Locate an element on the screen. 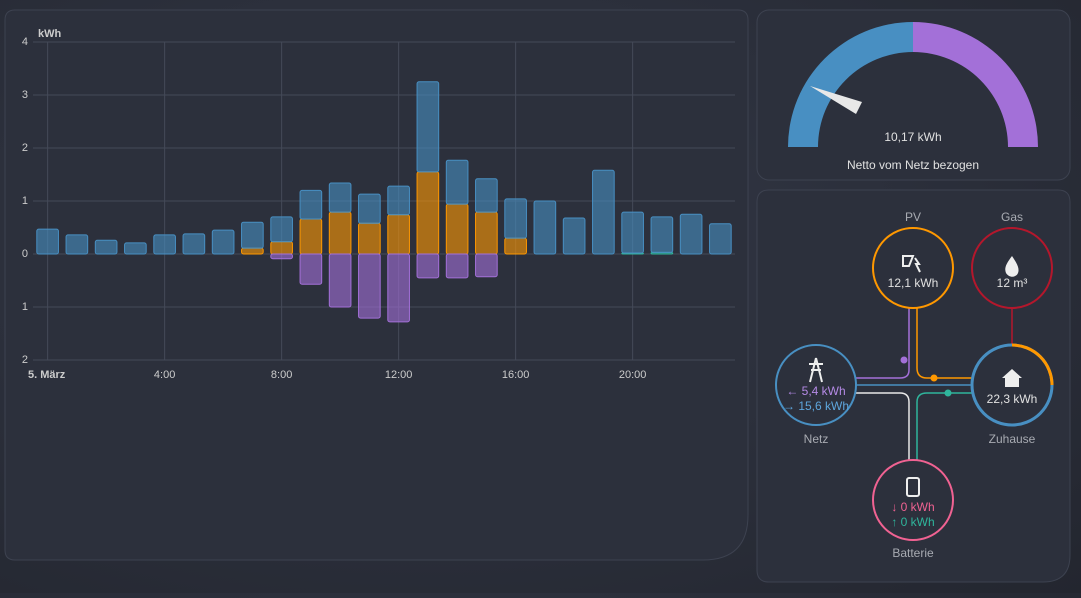 Image resolution: width=1081 pixels, height=598 pixels. battery-label: Batterie is located at coordinates (913, 553).